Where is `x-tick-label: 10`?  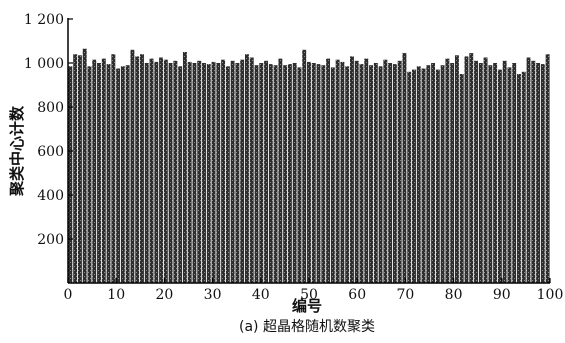
x-tick-label: 10 is located at coordinates (116, 295).